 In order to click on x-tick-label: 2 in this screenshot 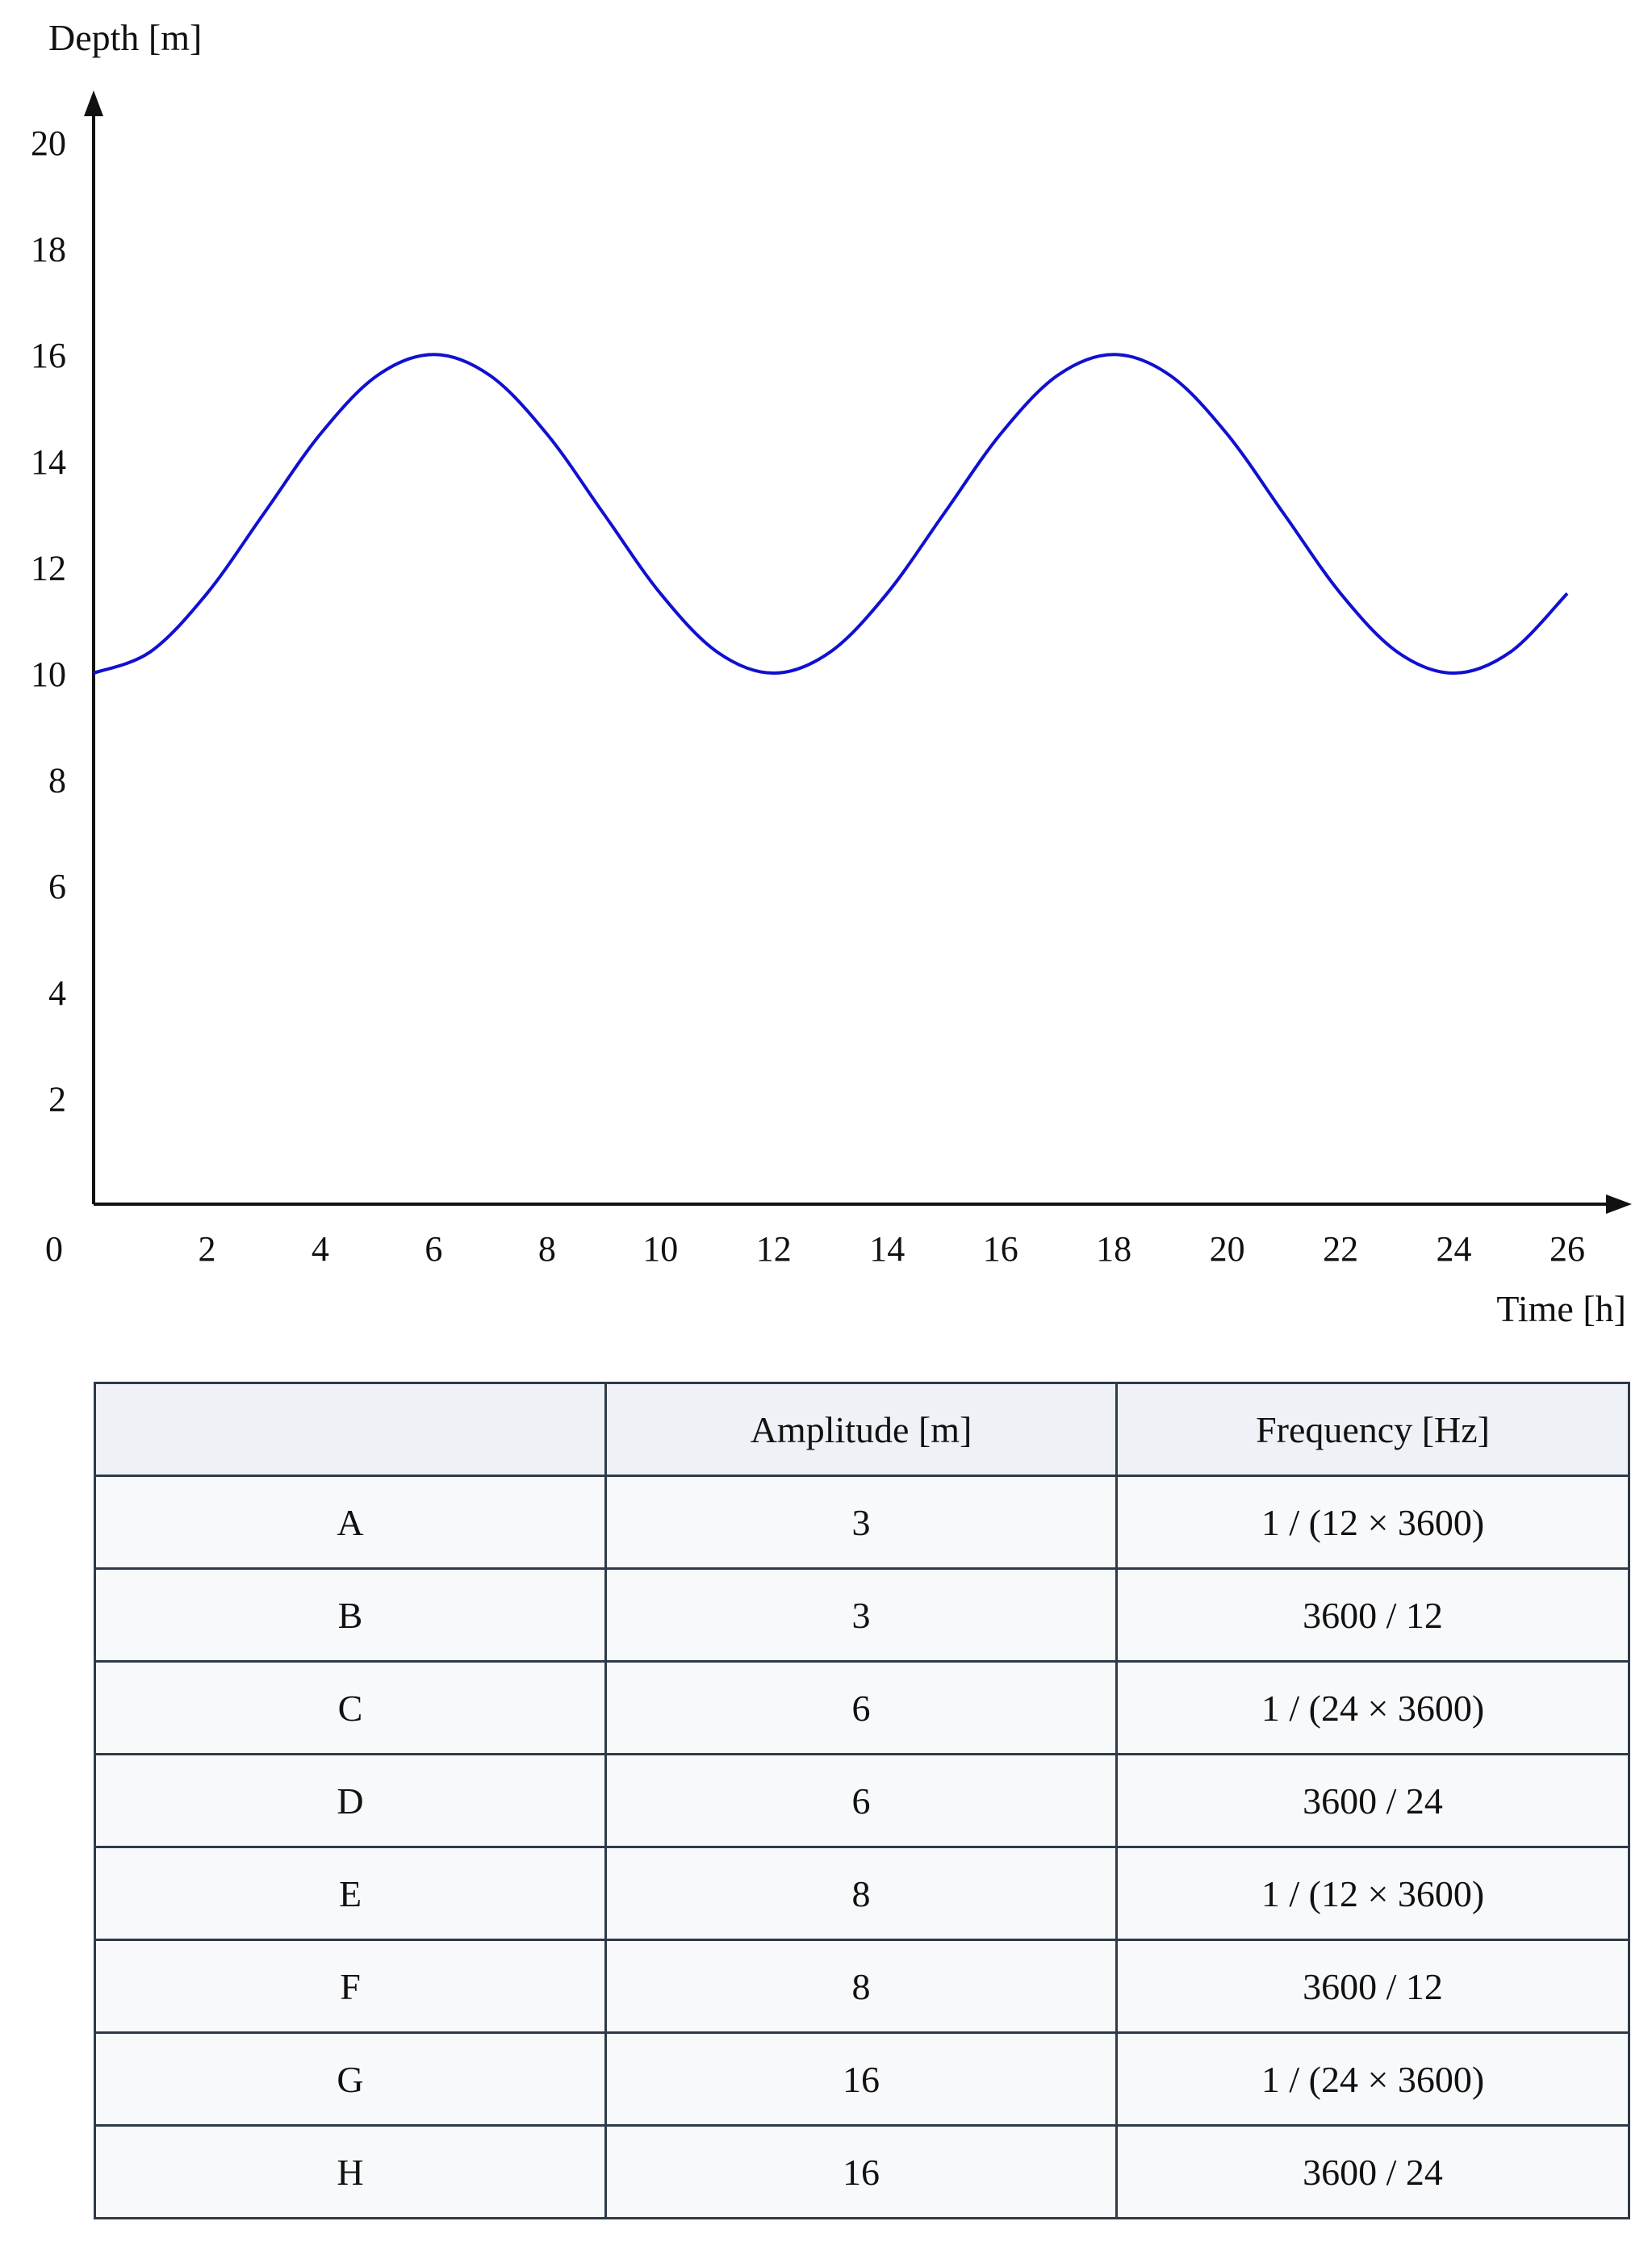, I will do `click(206, 1249)`.